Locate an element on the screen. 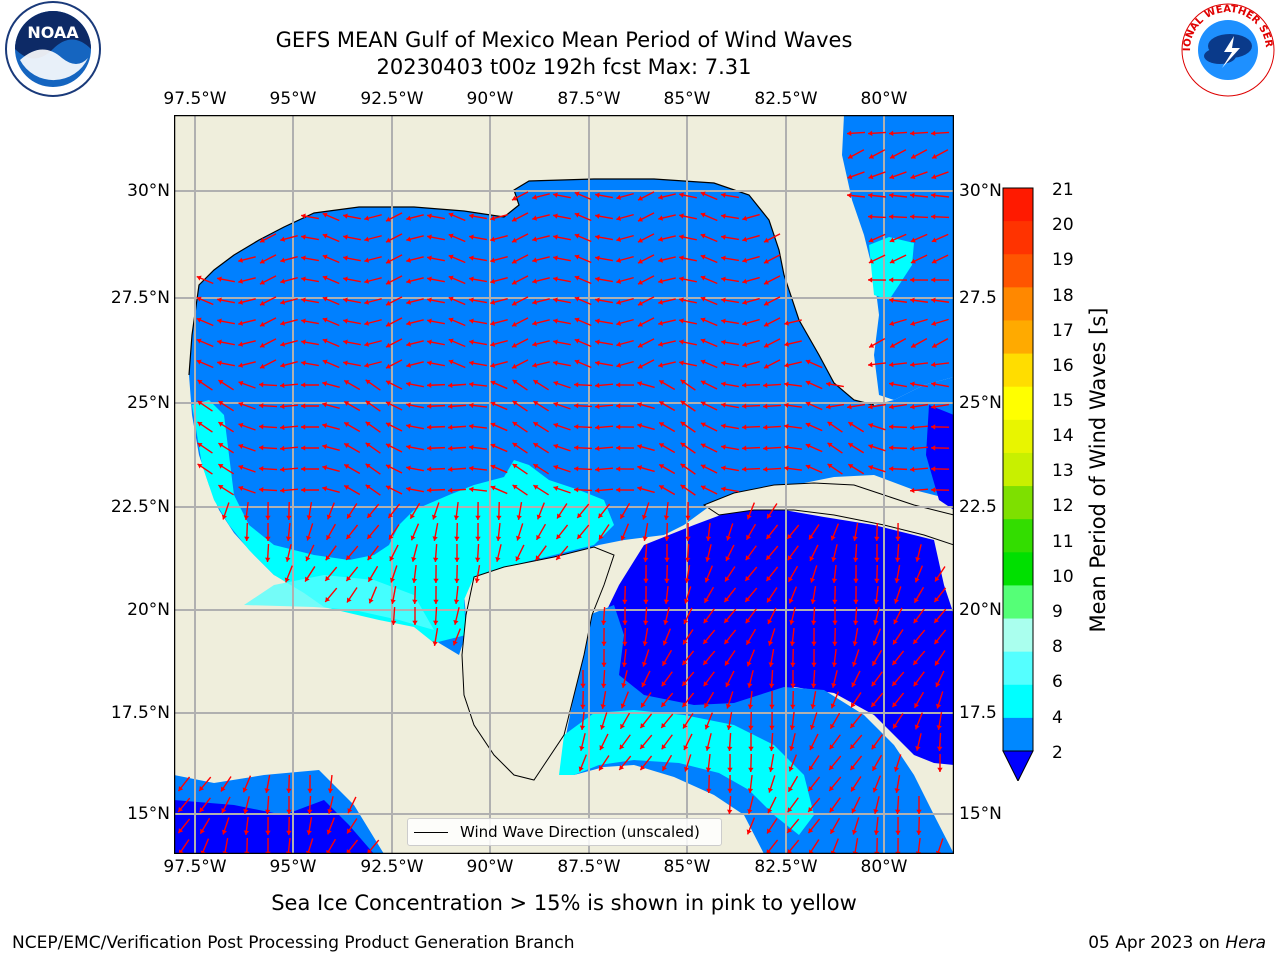 The width and height of the screenshot is (1280, 960). lon-tick-top: 92.5°W is located at coordinates (392, 99).